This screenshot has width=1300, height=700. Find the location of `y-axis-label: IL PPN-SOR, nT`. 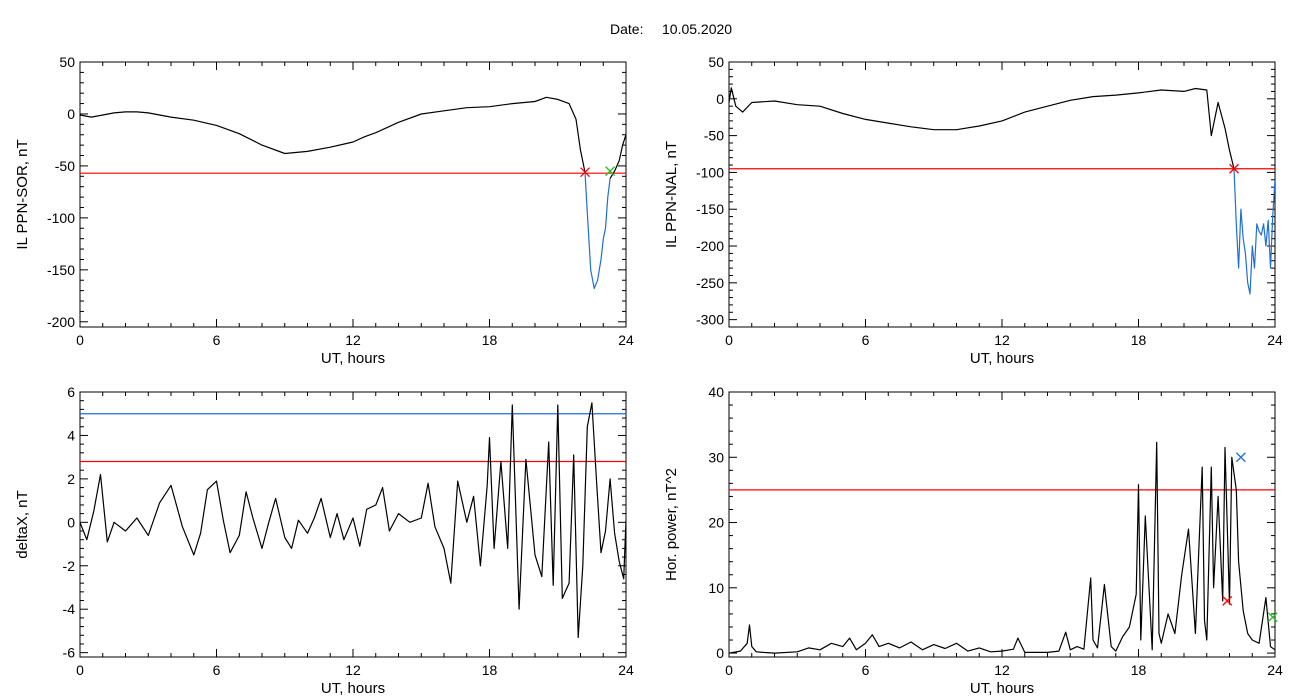

y-axis-label: IL PPN-SOR, nT is located at coordinates (22, 194).